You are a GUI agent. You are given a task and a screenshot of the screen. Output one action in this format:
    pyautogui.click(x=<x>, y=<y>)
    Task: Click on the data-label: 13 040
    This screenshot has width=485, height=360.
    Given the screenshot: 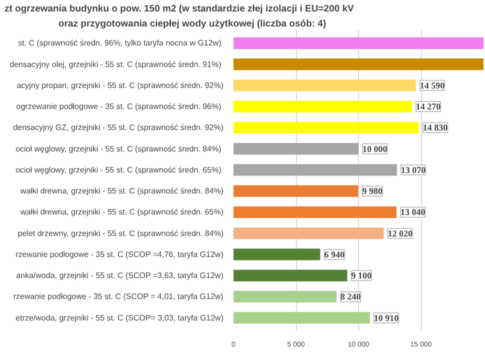 What is the action you would take?
    pyautogui.click(x=413, y=212)
    